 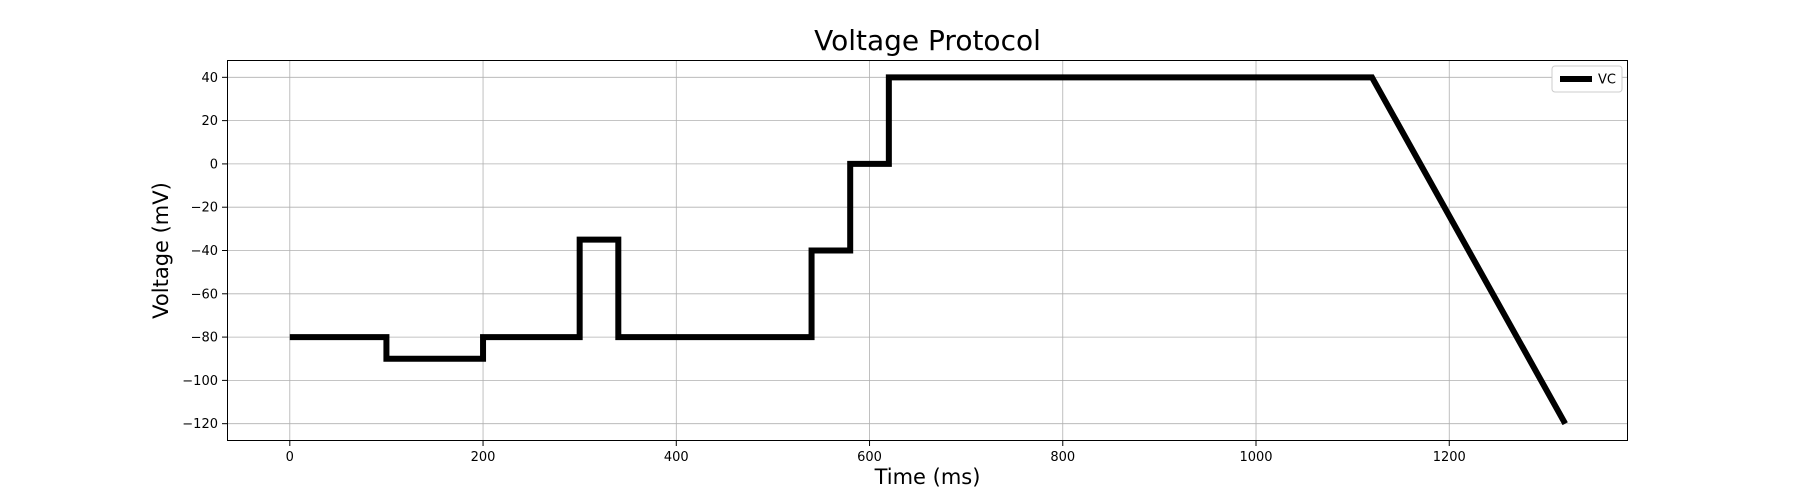 I want to click on x-tick-label: 600, so click(x=869, y=457).